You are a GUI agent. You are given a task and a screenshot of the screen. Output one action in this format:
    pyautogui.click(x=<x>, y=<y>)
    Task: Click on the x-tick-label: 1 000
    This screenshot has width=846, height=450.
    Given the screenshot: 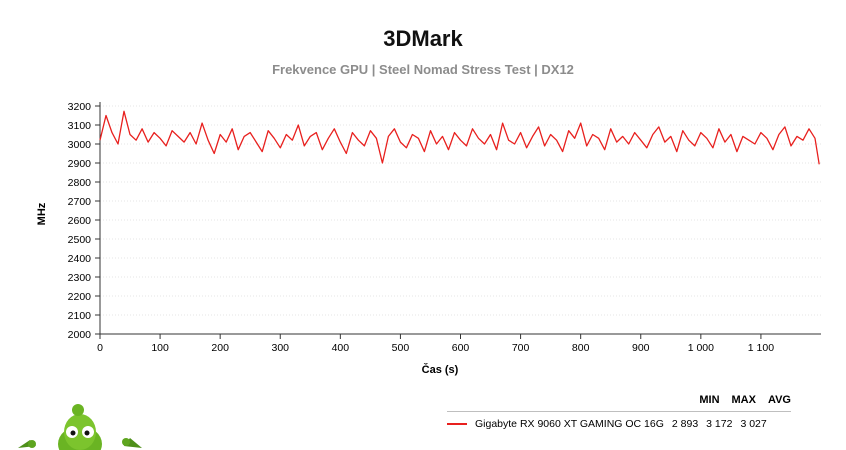 What is the action you would take?
    pyautogui.click(x=701, y=348)
    